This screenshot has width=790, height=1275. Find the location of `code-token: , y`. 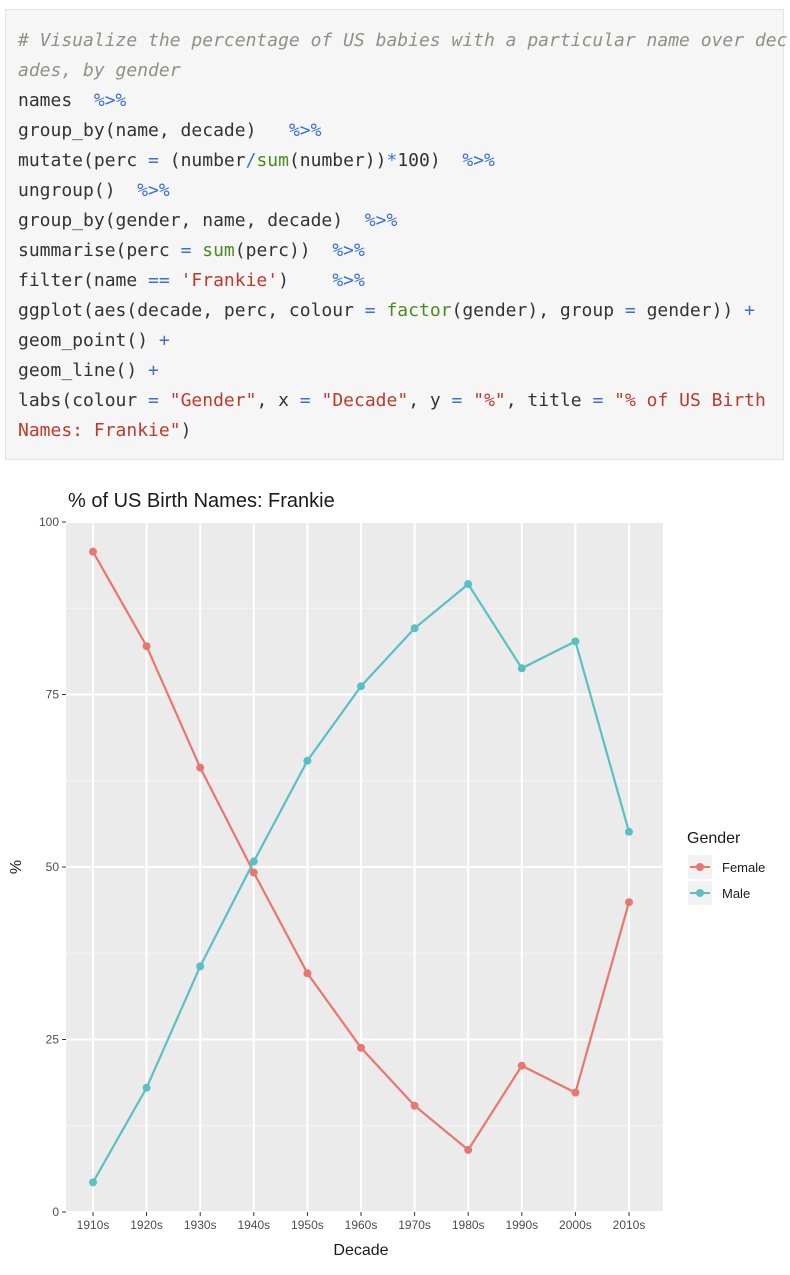

code-token: , y is located at coordinates (430, 400).